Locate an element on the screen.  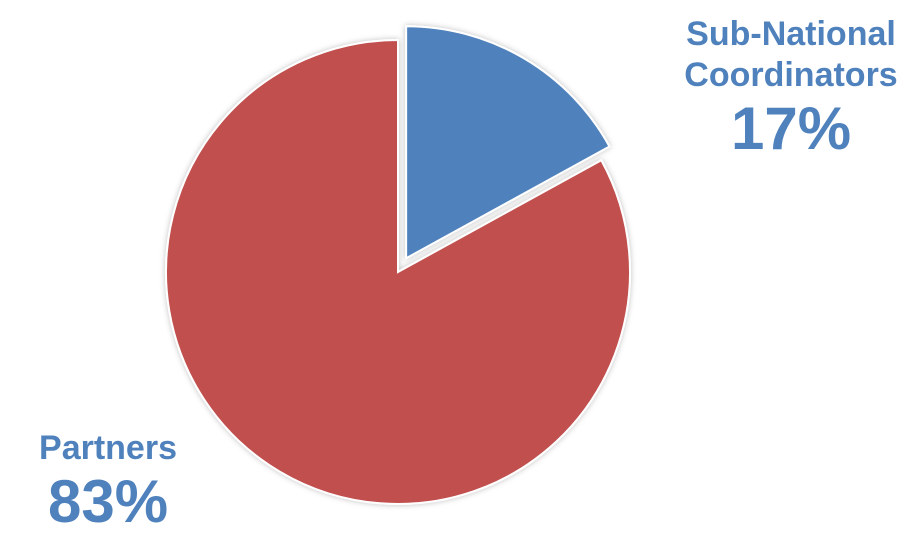
slice-name-line: Partners is located at coordinates (108, 448).